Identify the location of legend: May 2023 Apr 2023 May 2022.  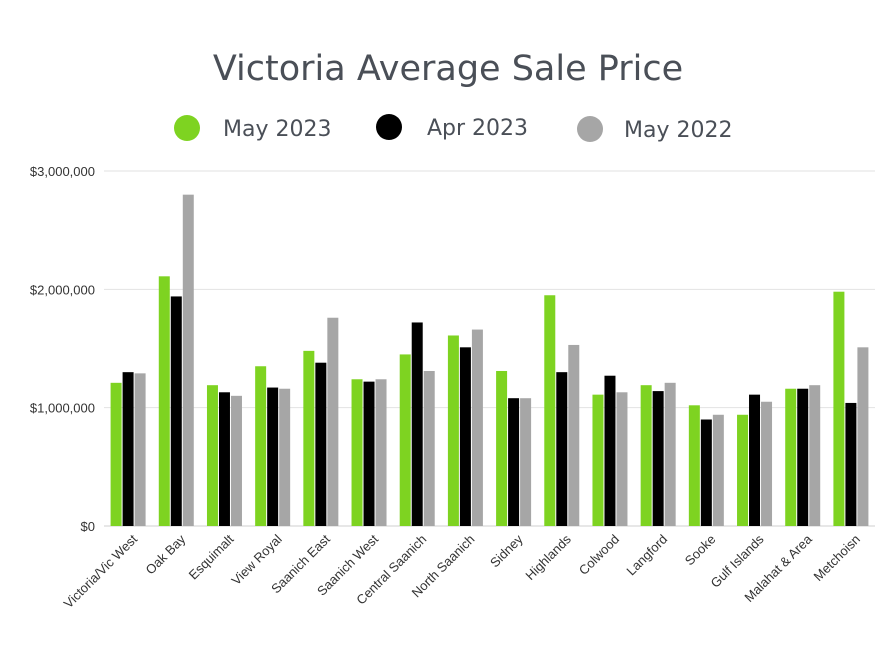
(453, 128).